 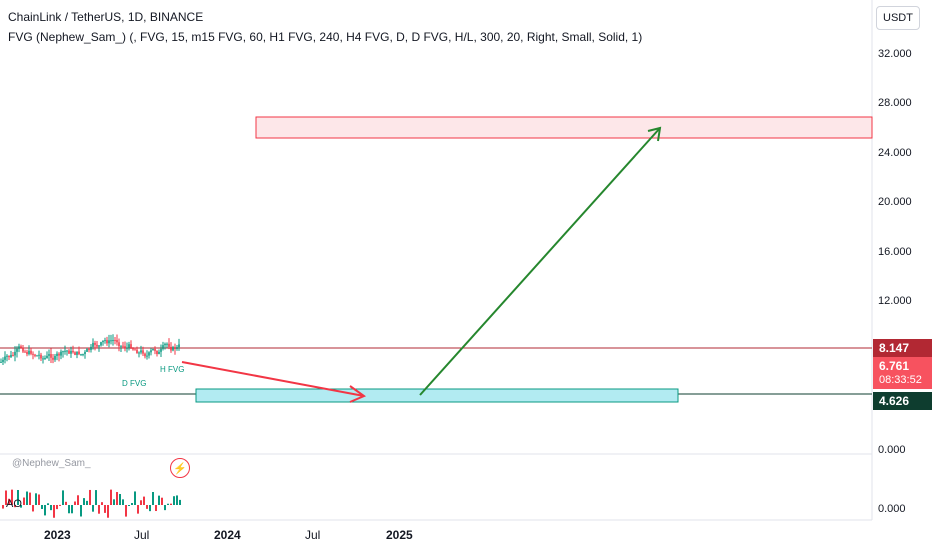 I want to click on price-candles, so click(x=90, y=349).